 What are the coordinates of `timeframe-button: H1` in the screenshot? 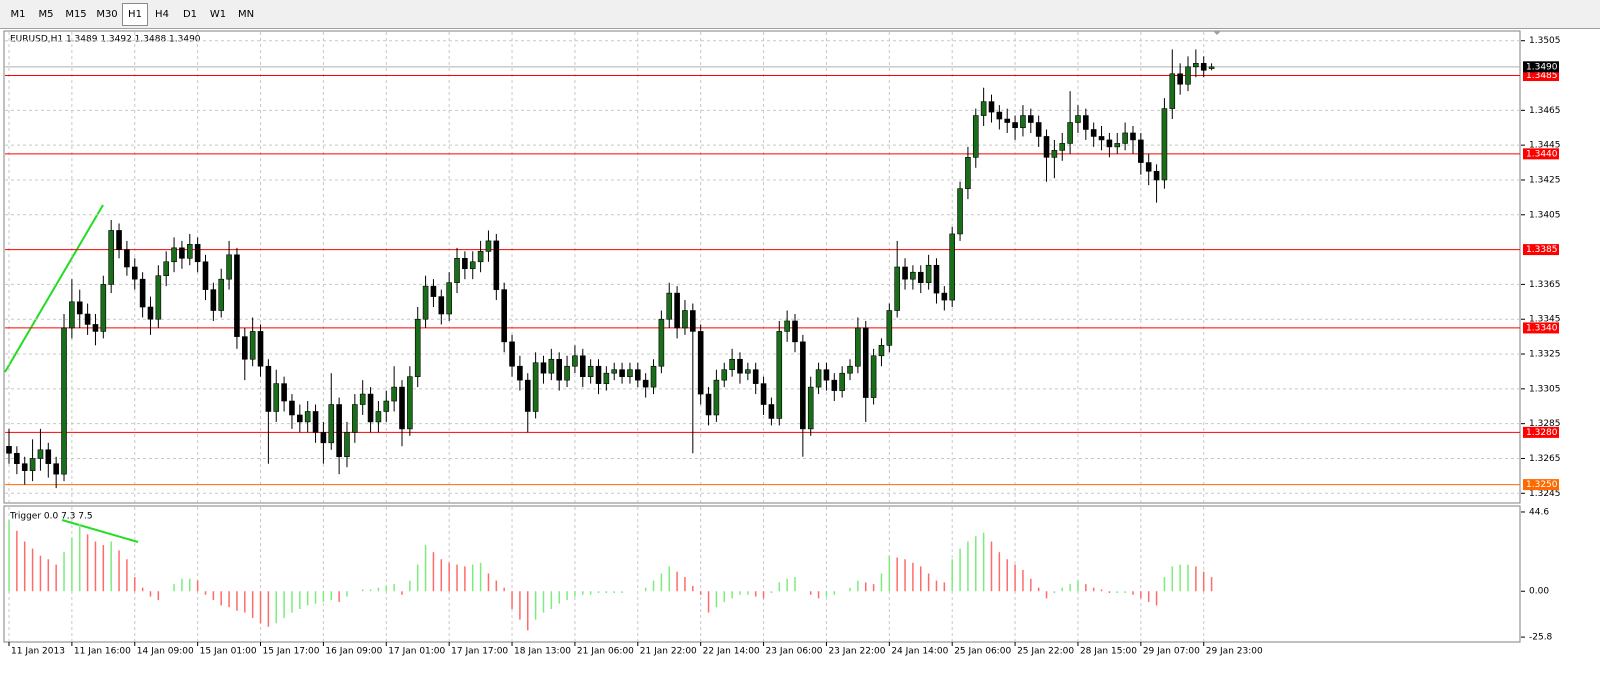 It's located at (135, 14).